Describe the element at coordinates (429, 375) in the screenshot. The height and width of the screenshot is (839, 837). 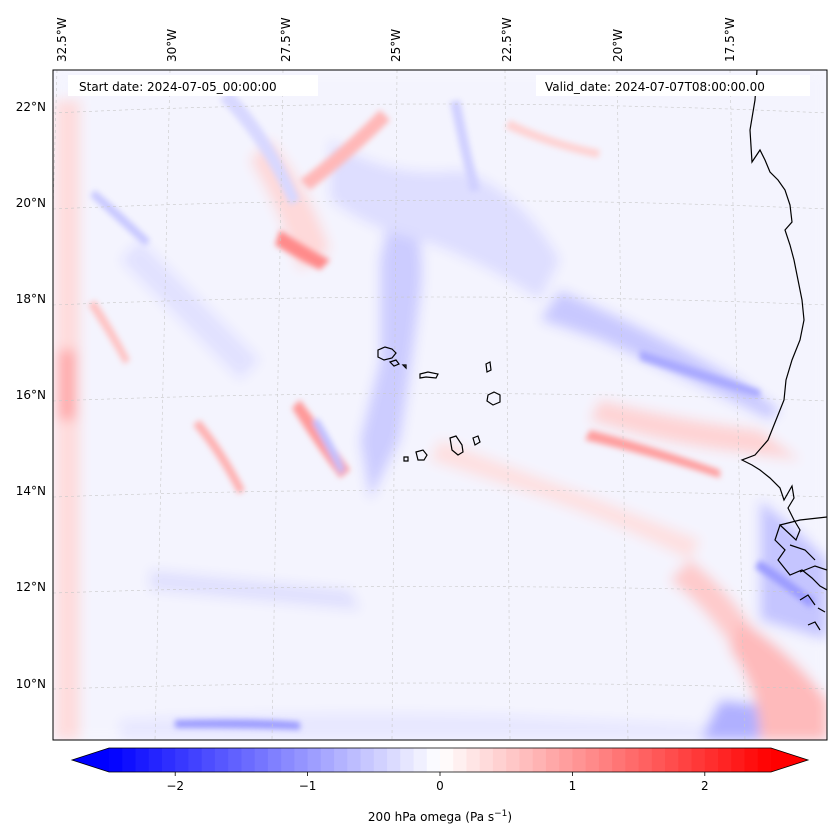
I see `island-sao-nicolau` at that location.